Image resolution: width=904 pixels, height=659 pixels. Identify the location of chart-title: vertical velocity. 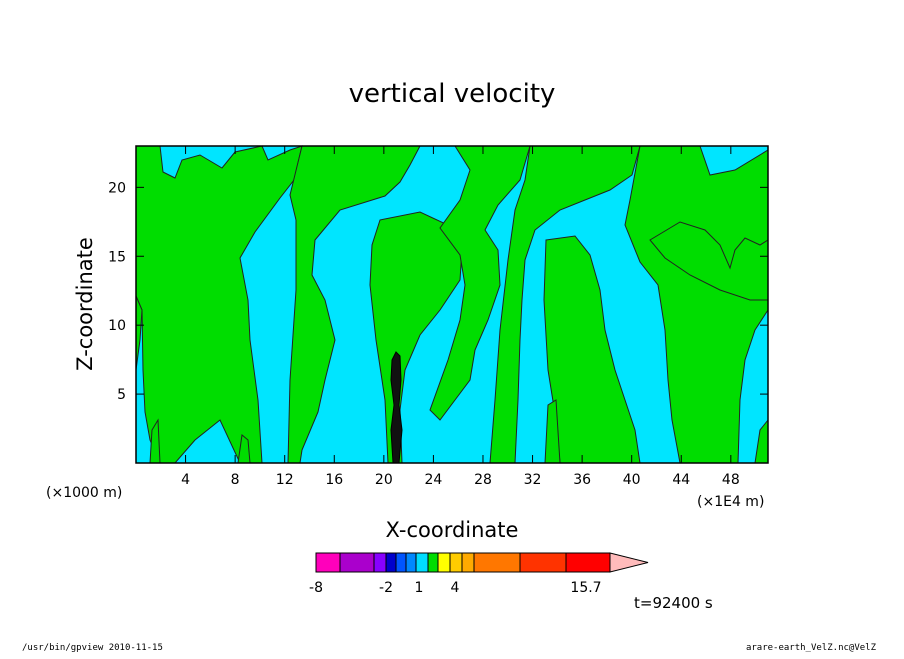
(452, 94).